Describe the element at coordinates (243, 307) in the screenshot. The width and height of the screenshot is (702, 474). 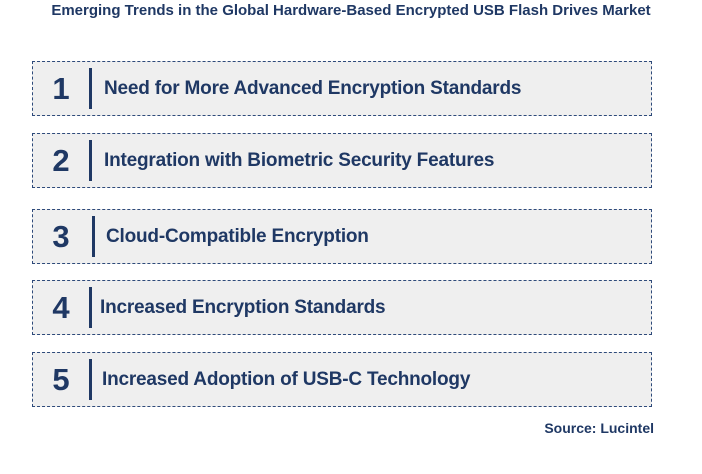
I see `trend-label: Increased Encryption Standards` at that location.